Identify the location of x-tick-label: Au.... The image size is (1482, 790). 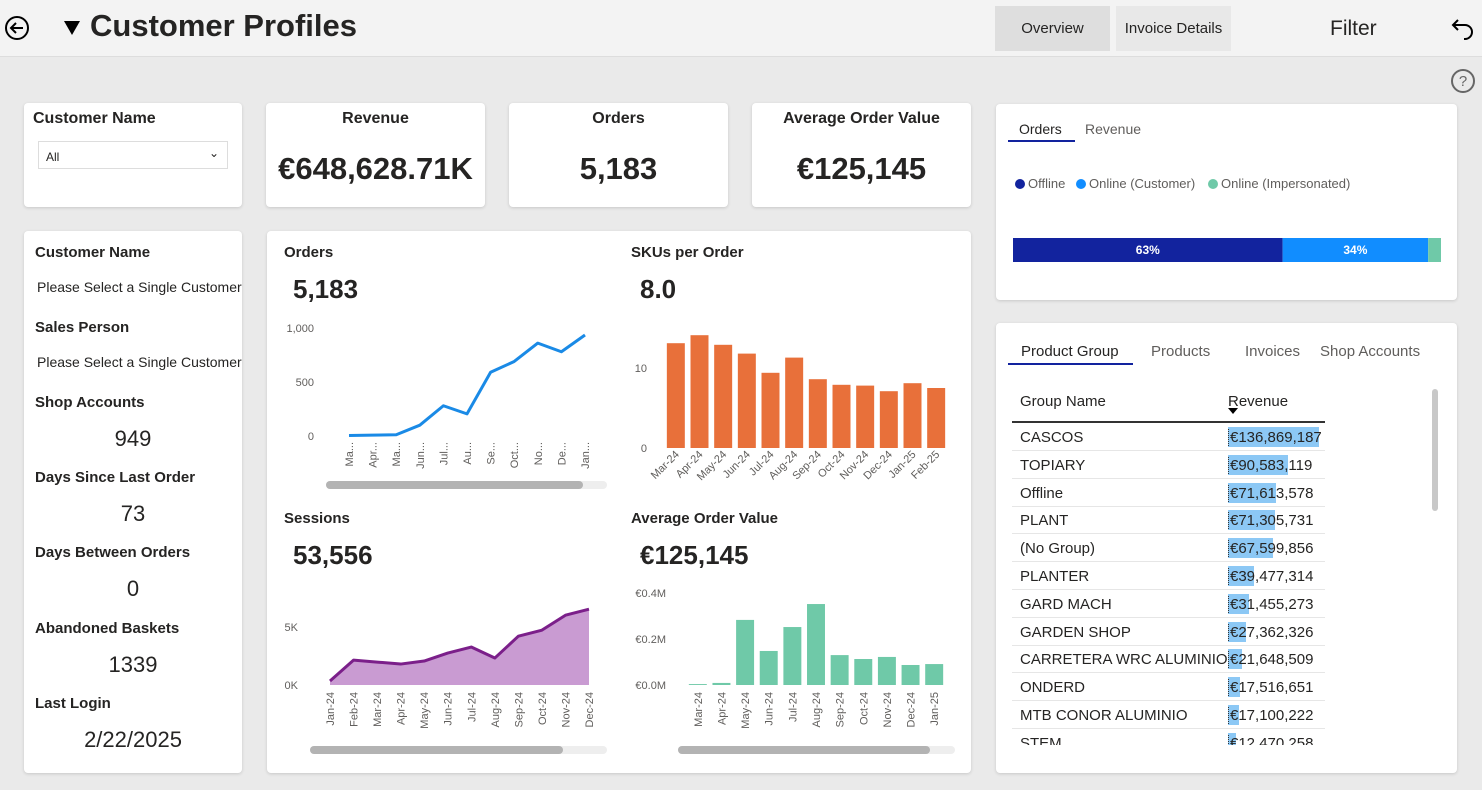
(468, 453).